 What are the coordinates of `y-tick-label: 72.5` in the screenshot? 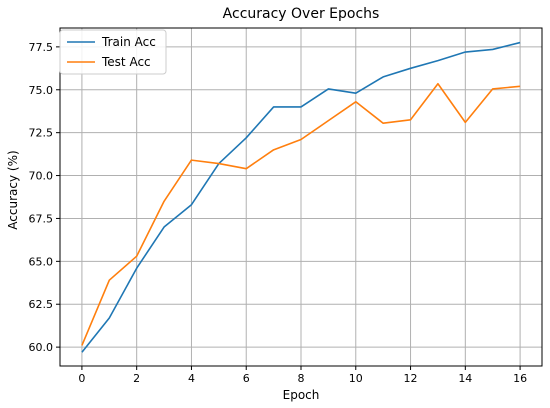 It's located at (41, 133).